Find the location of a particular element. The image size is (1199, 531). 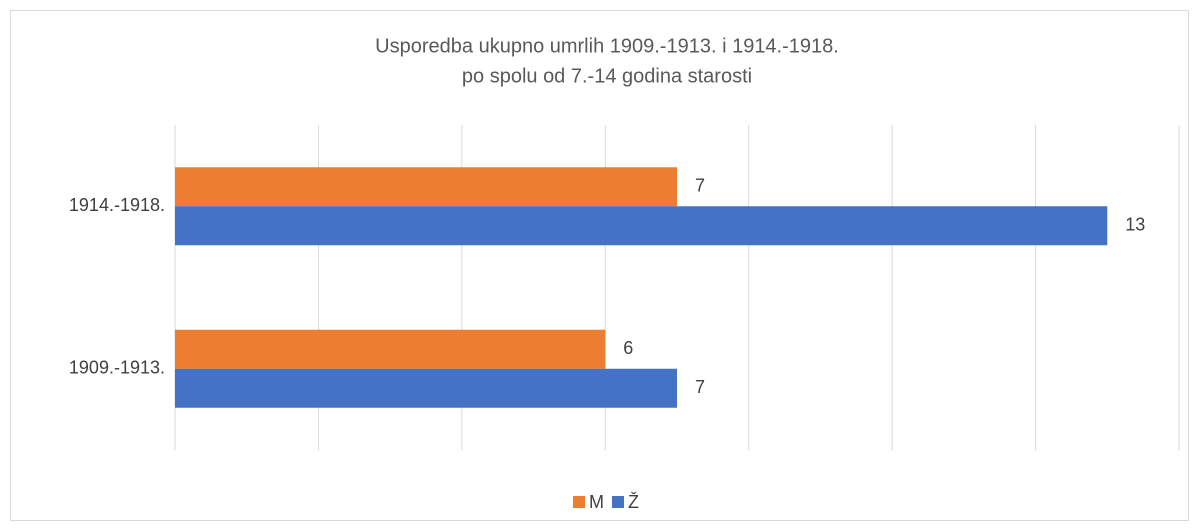

data-label: 13 is located at coordinates (1135, 225).